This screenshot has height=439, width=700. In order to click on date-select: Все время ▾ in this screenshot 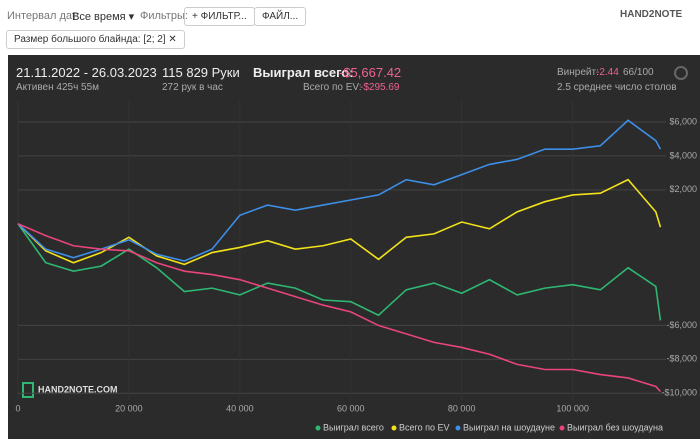, I will do `click(103, 17)`.